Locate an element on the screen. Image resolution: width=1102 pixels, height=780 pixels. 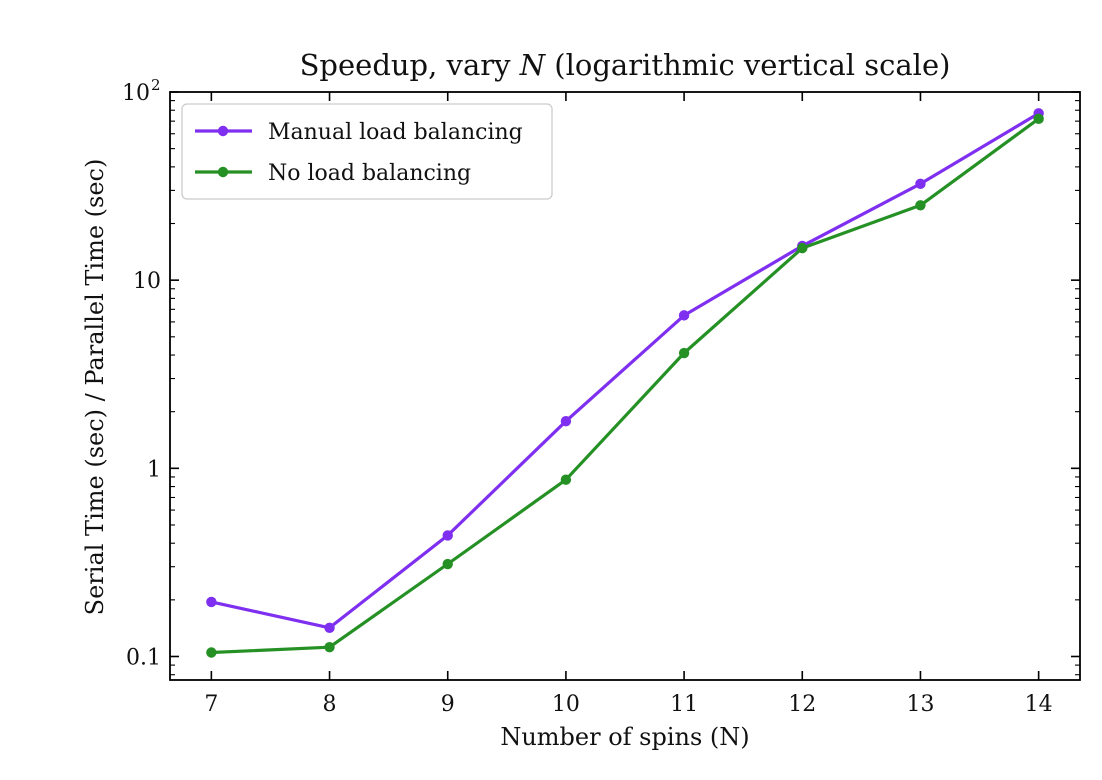
x-tick-label: 13 is located at coordinates (920, 704).